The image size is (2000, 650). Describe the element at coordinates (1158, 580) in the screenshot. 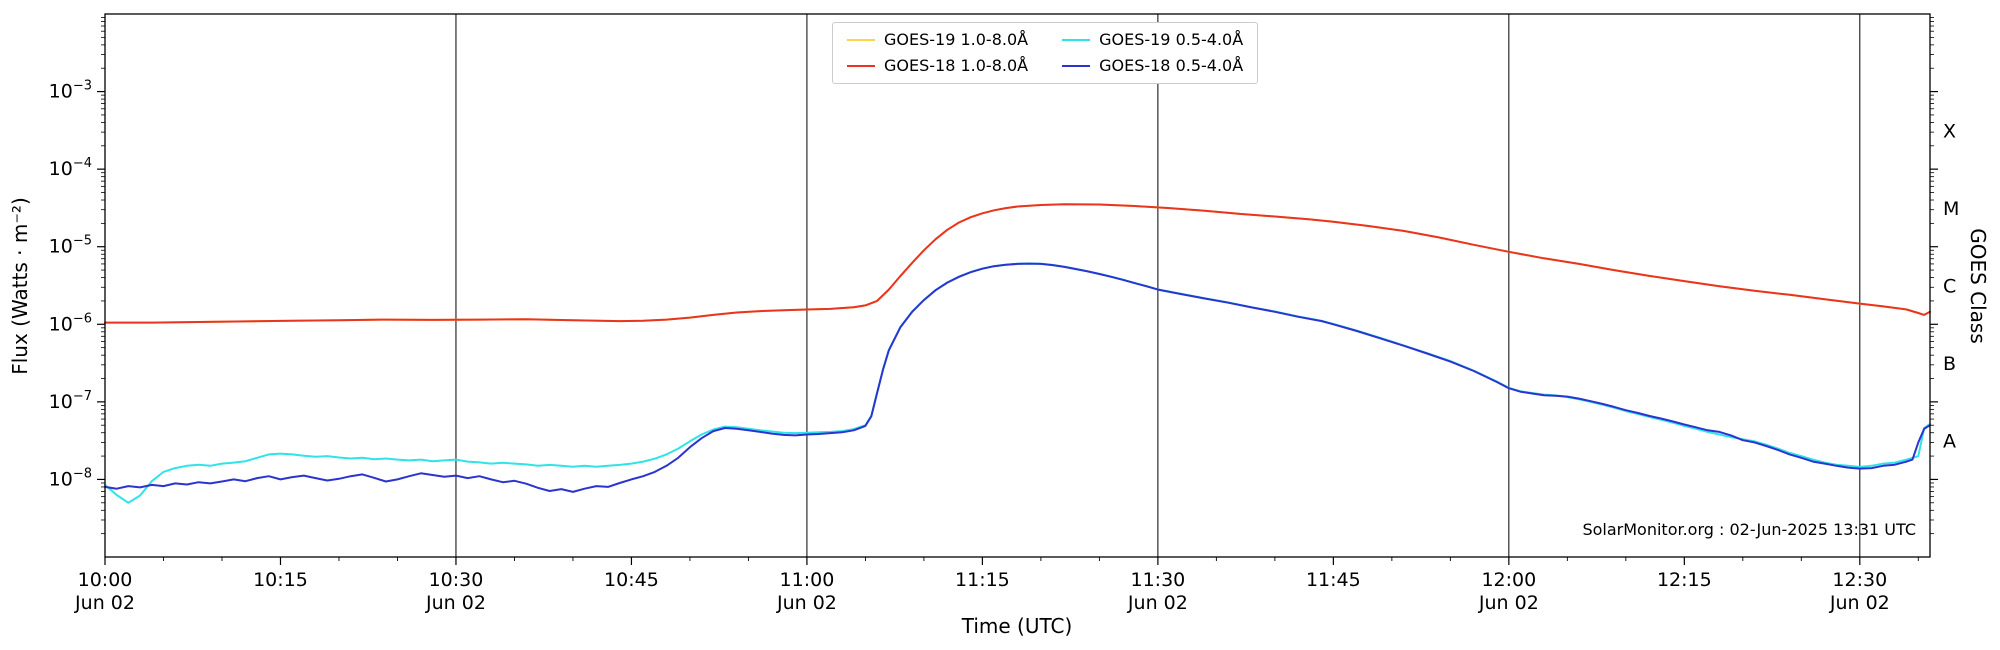

I see `x-tick-label: 11:30` at that location.